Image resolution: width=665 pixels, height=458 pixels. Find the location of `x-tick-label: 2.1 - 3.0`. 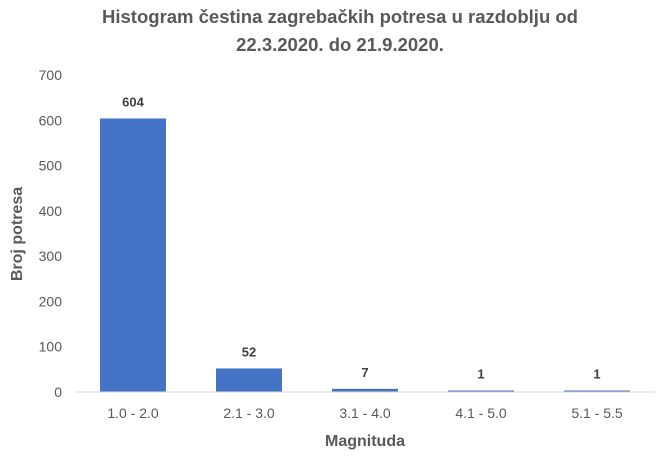

x-tick-label: 2.1 - 3.0 is located at coordinates (249, 413).